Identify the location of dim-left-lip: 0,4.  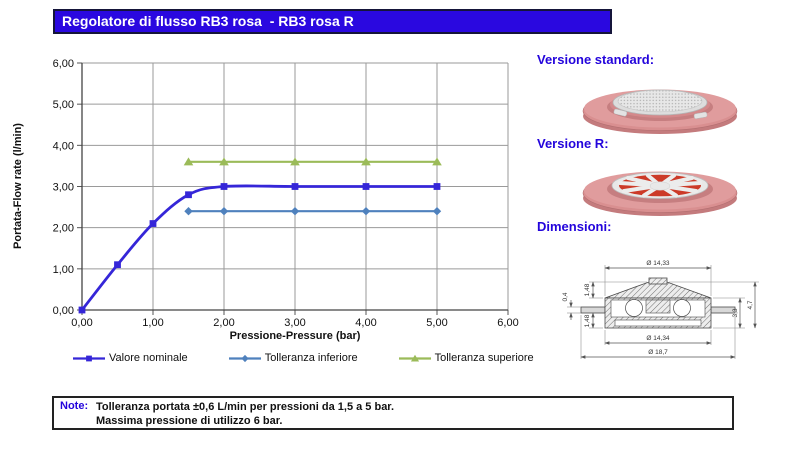
(565, 296).